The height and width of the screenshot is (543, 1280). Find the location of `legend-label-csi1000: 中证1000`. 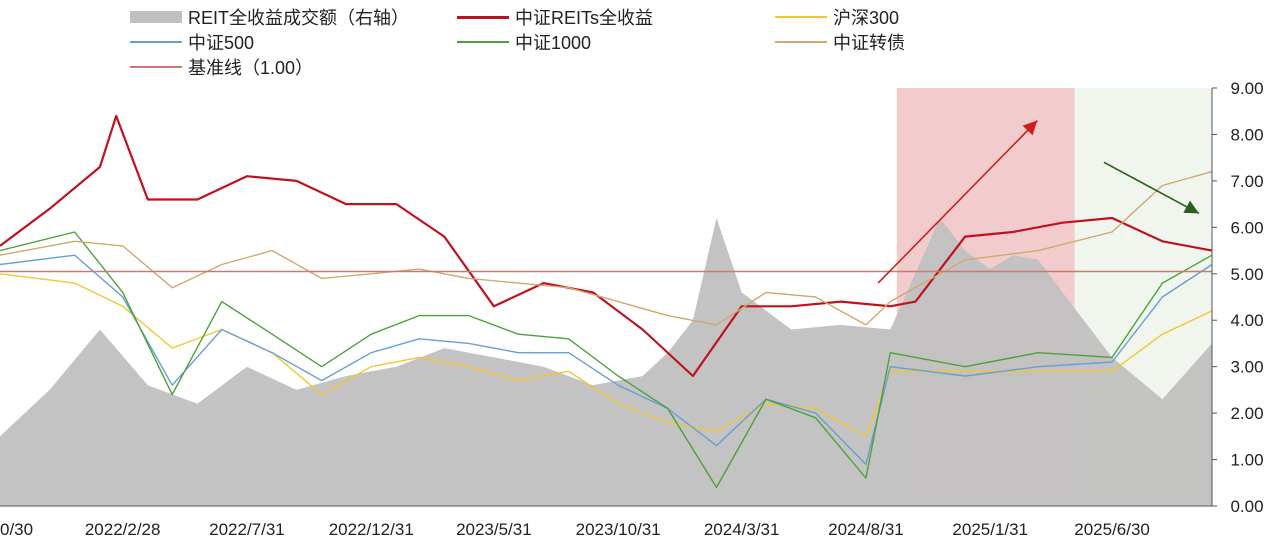

legend-label-csi1000: 中证1000 is located at coordinates (553, 43).